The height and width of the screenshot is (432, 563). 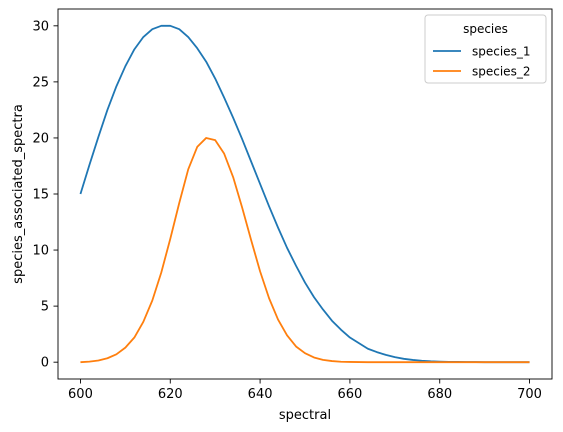 I want to click on y-axis-title: species_associated_spectra, so click(x=18, y=194).